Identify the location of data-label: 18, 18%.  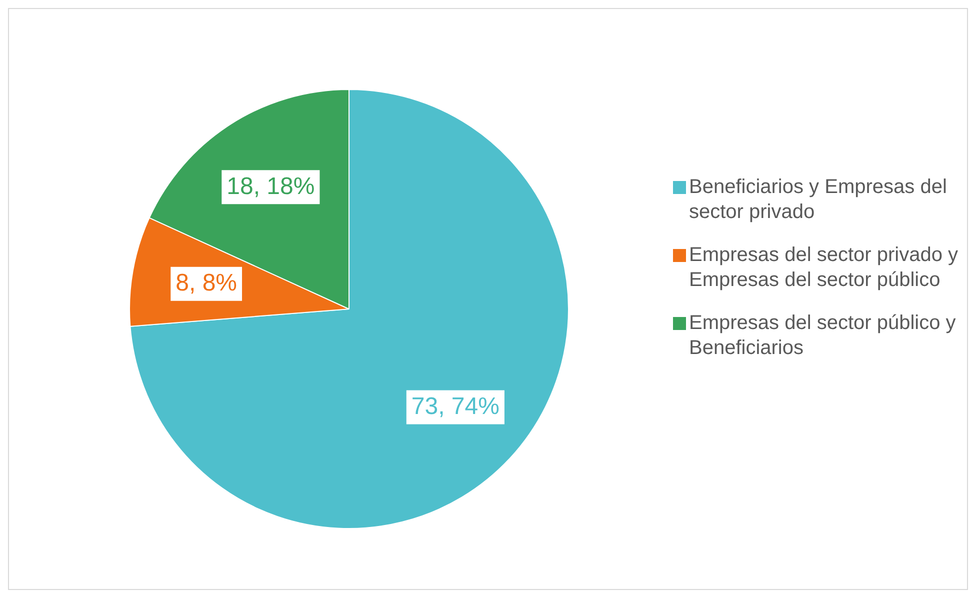
(270, 186).